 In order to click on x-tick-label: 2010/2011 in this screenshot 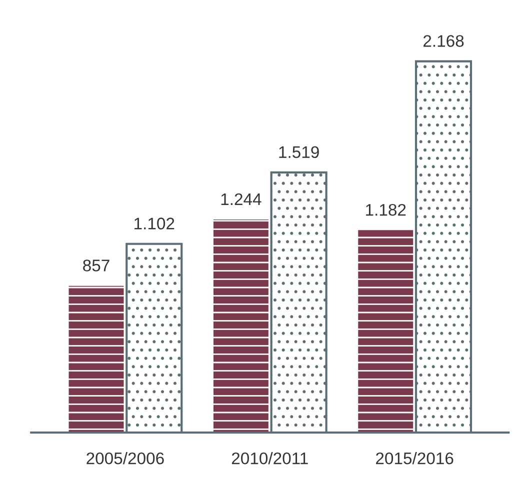, I will do `click(270, 458)`.